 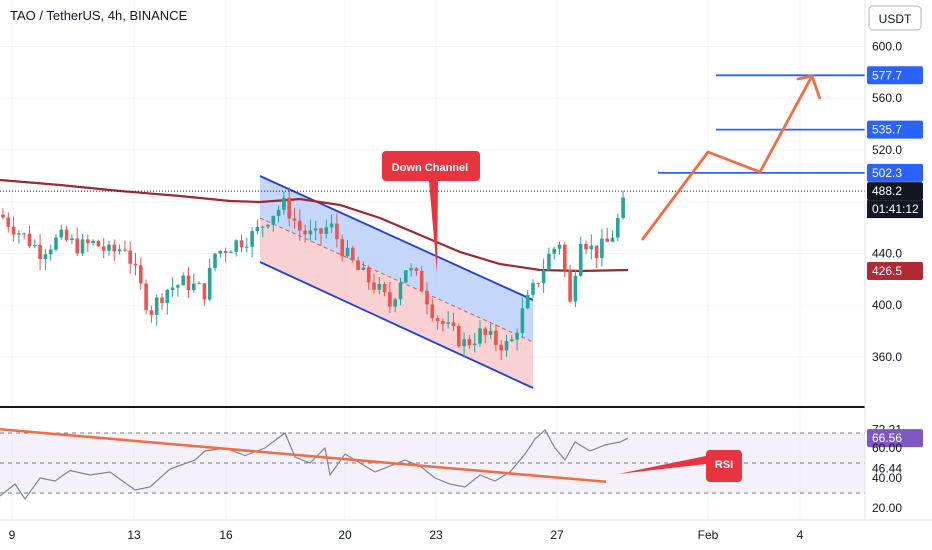 What do you see at coordinates (226, 535) in the screenshot?
I see `x-tick-2: 16` at bounding box center [226, 535].